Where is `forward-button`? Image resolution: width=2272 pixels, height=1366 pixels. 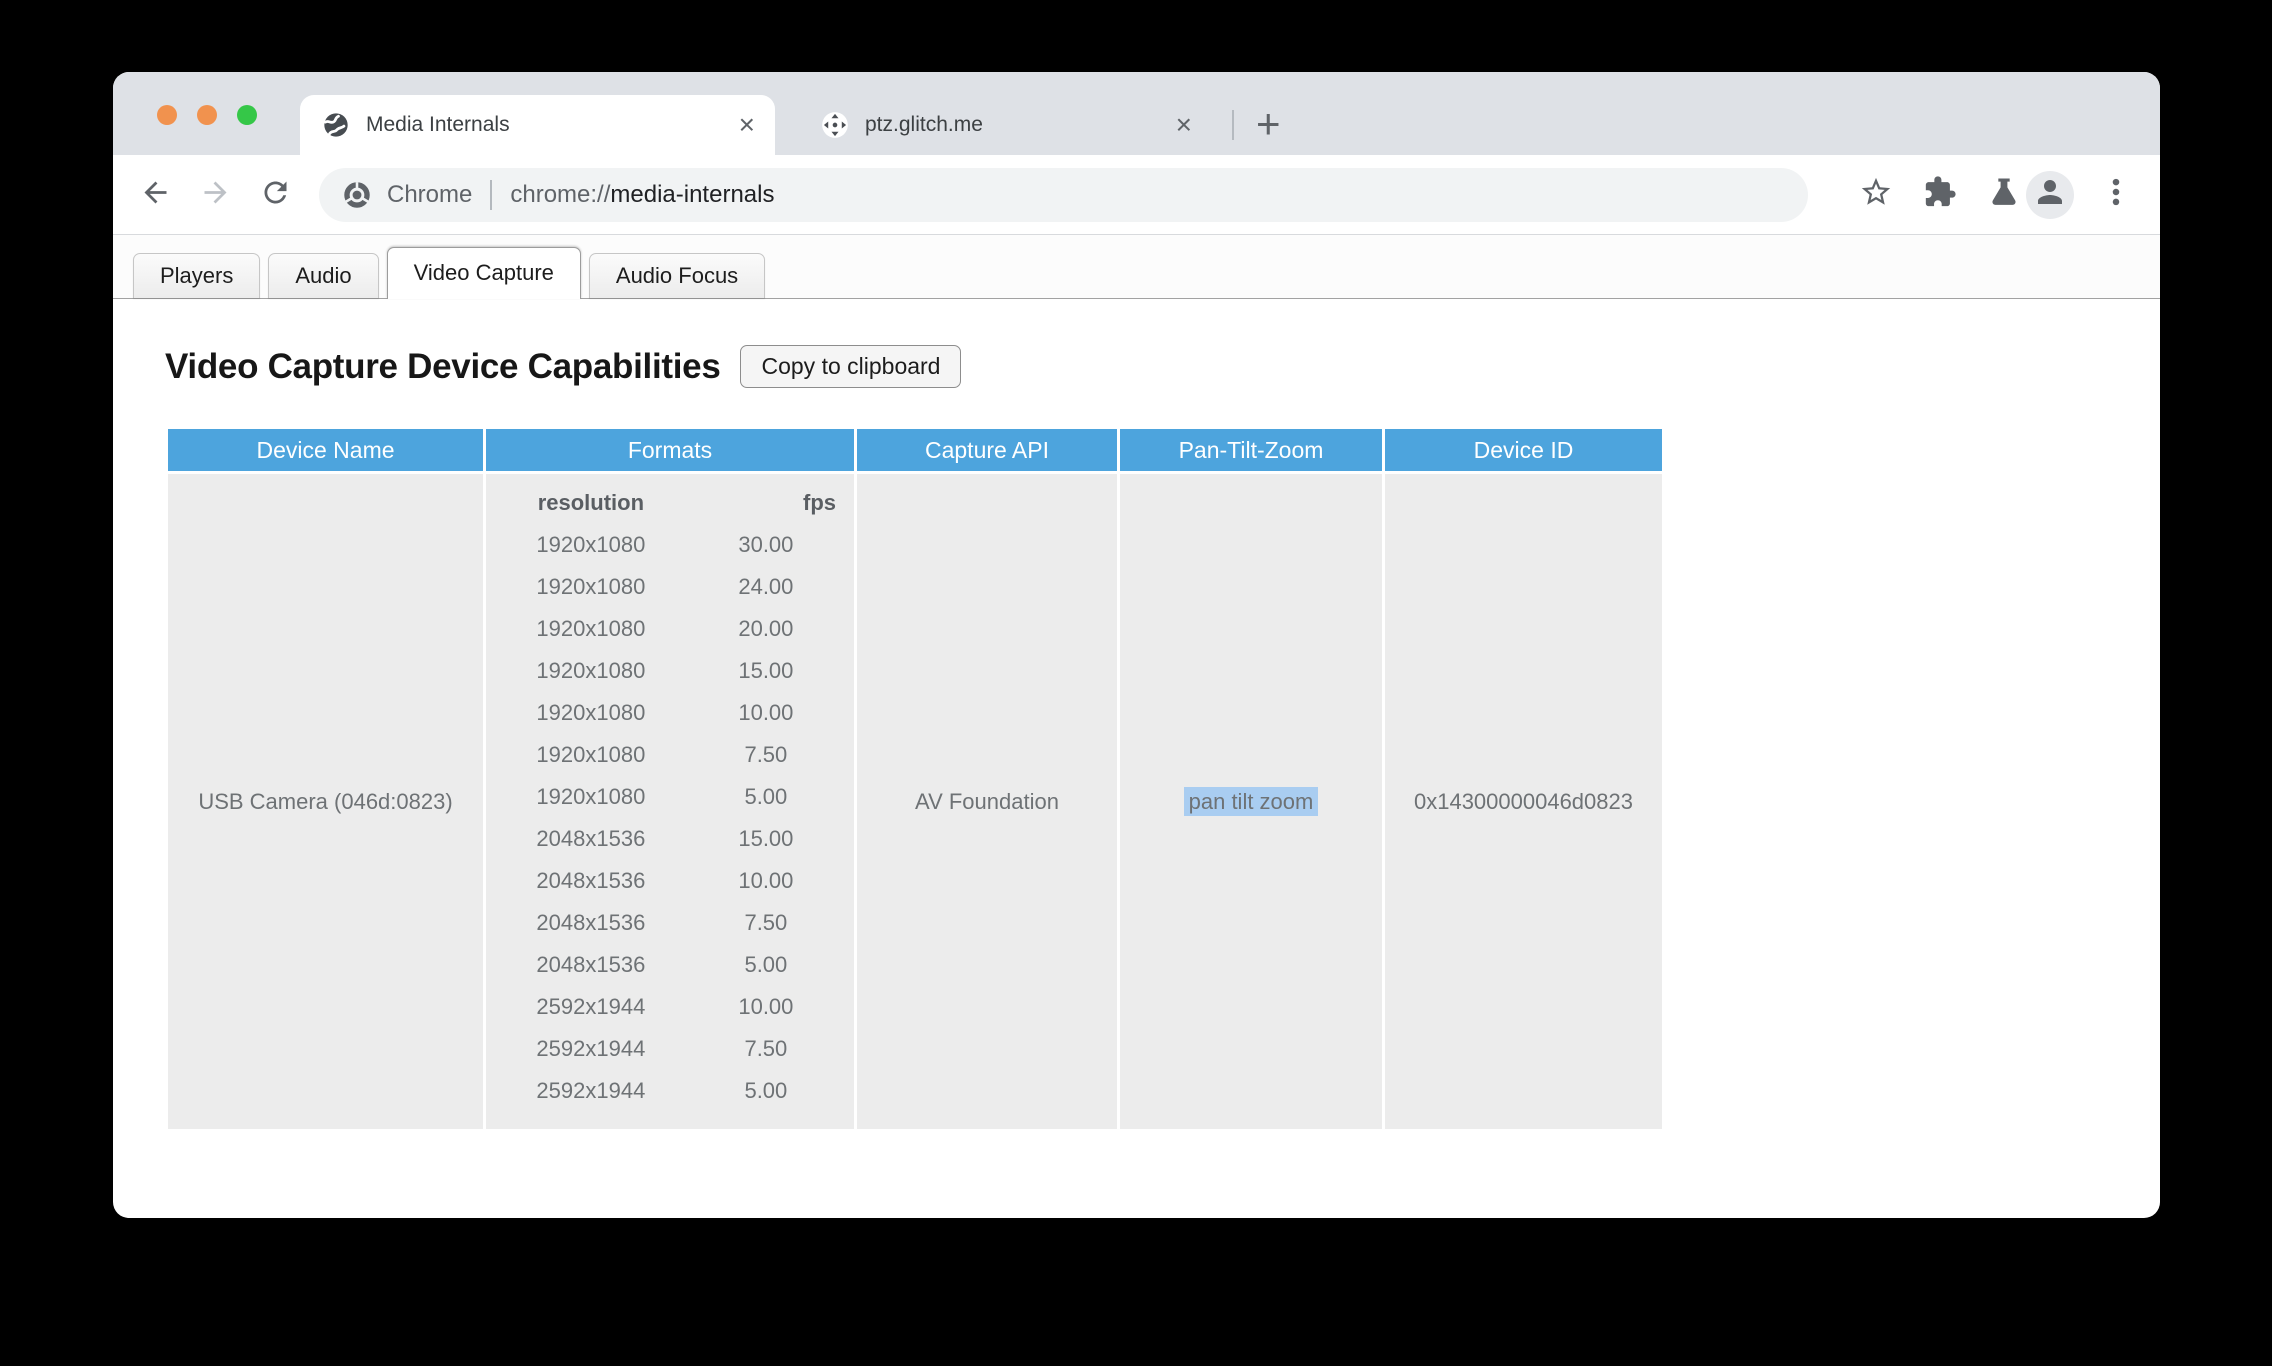 forward-button is located at coordinates (215, 195).